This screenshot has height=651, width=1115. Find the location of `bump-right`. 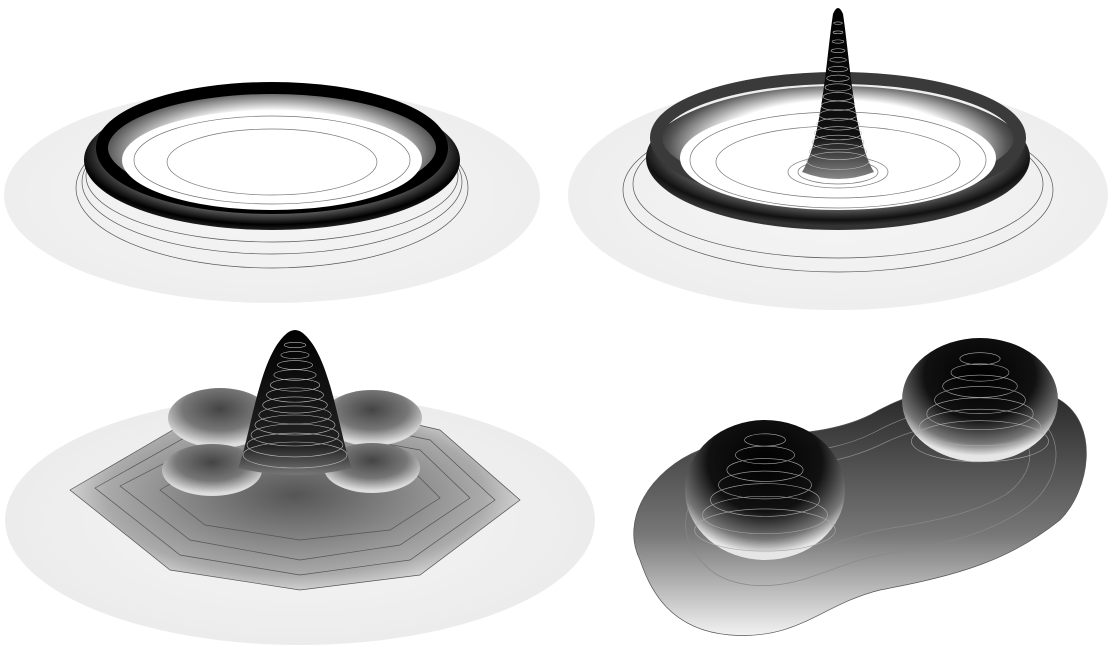

bump-right is located at coordinates (372, 418).